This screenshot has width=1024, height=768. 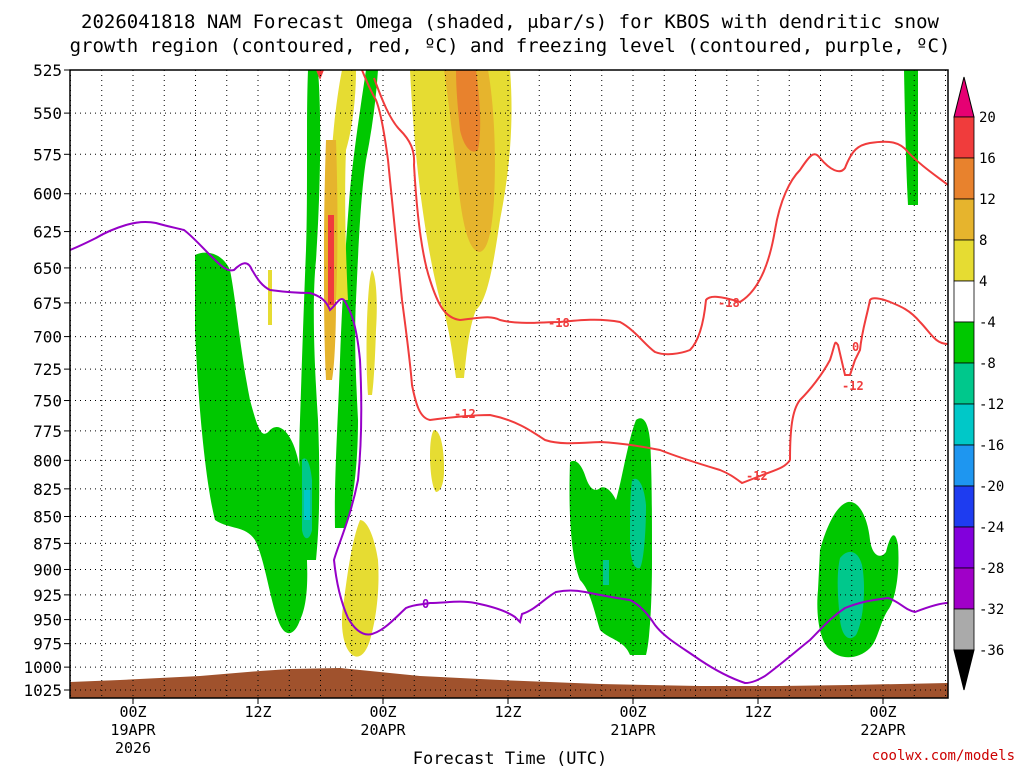 What do you see at coordinates (991, 569) in the screenshot?
I see `colorbar-tick-label: -28` at bounding box center [991, 569].